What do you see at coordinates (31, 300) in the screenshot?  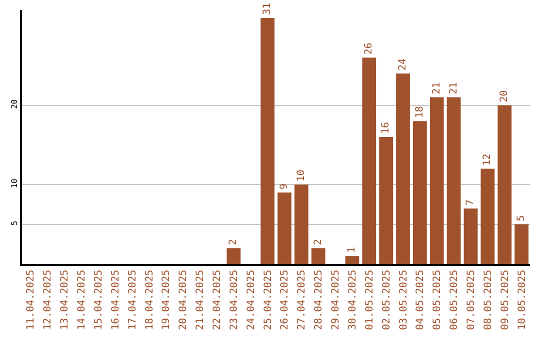 I see `x-tick-label: 11.04.2025` at bounding box center [31, 300].